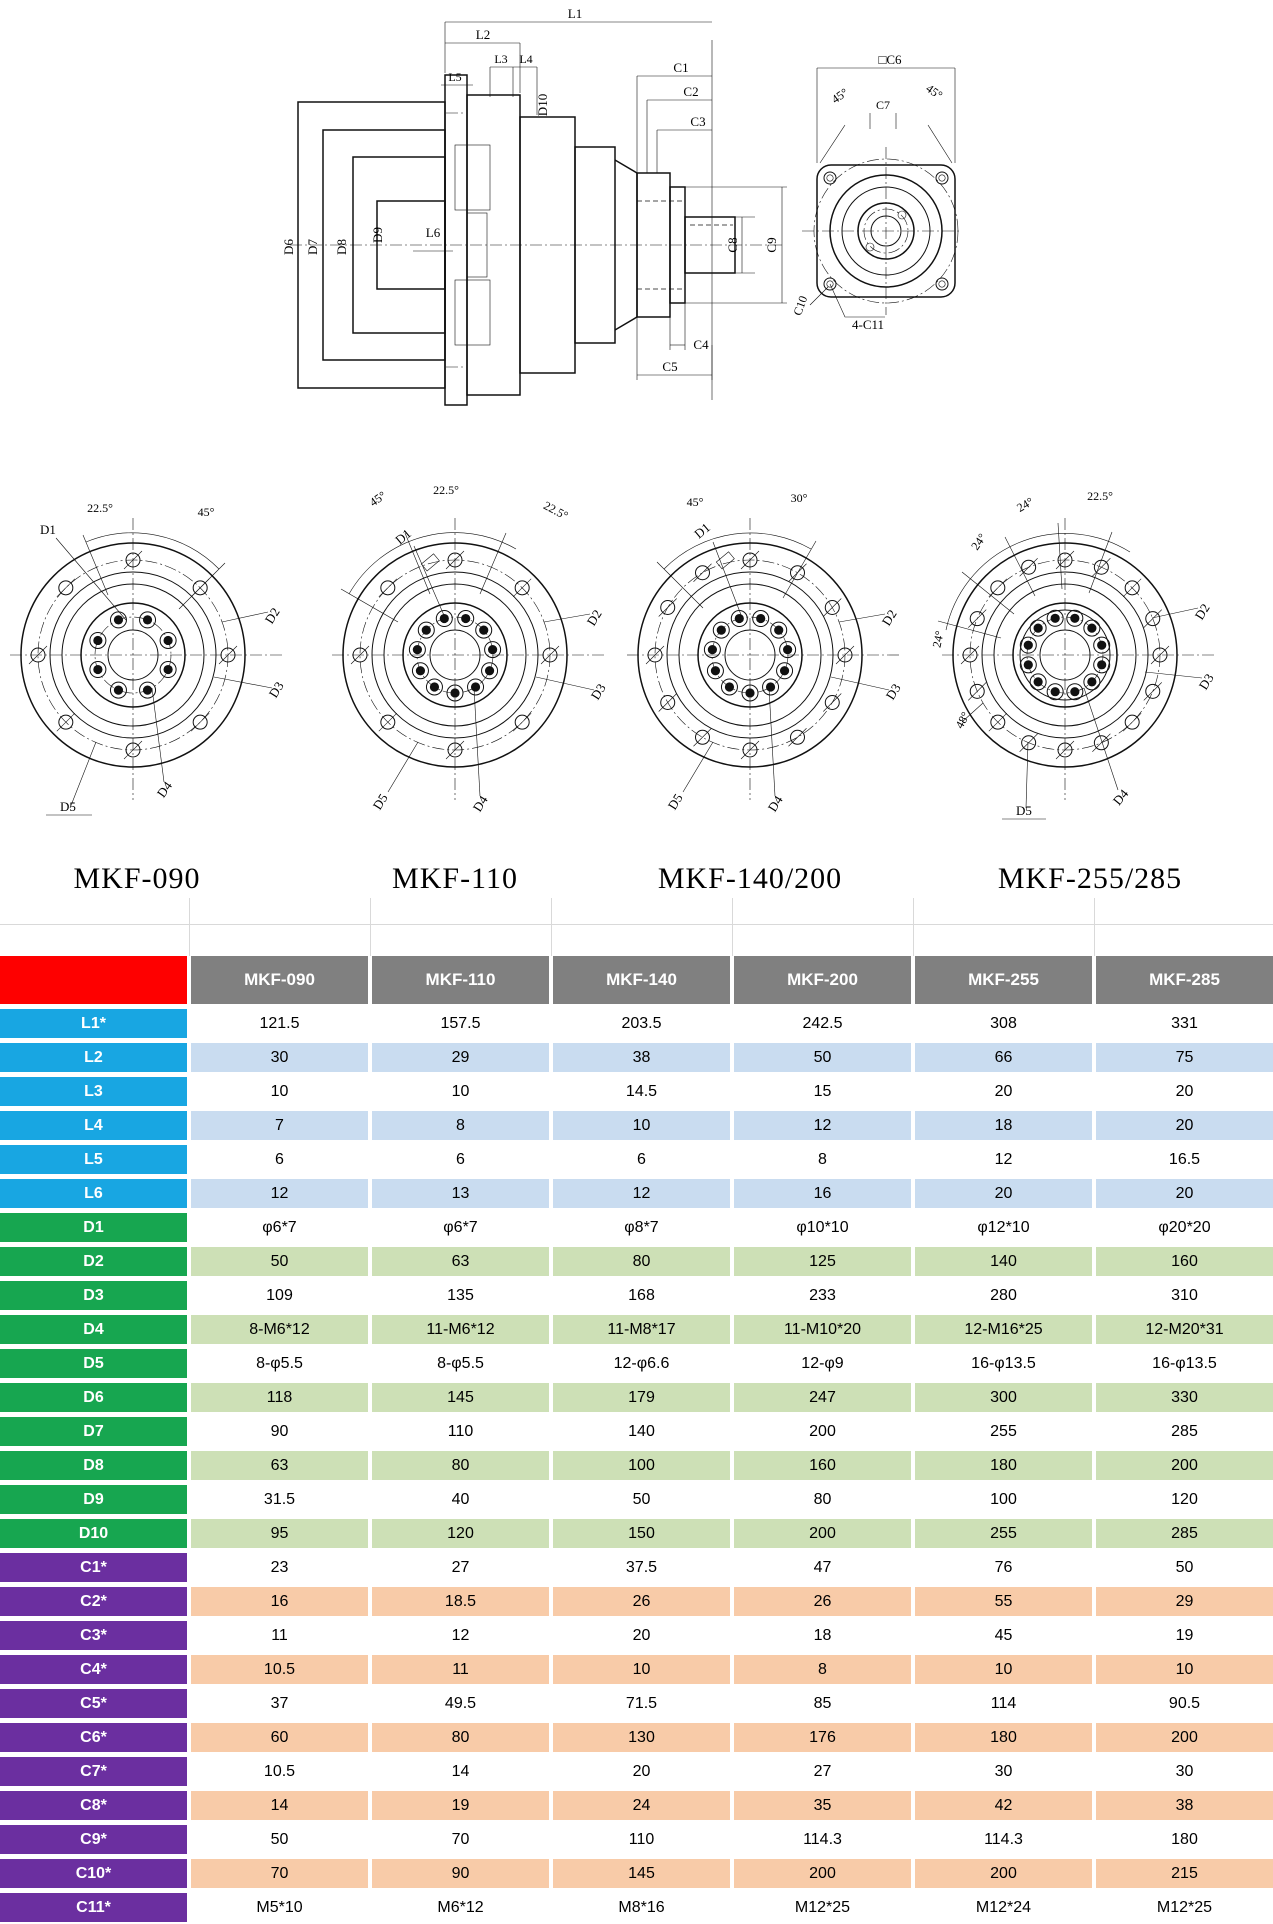 The height and width of the screenshot is (1924, 1273). Describe the element at coordinates (822, 1023) in the screenshot. I see `spec-cell: 242.5` at that location.